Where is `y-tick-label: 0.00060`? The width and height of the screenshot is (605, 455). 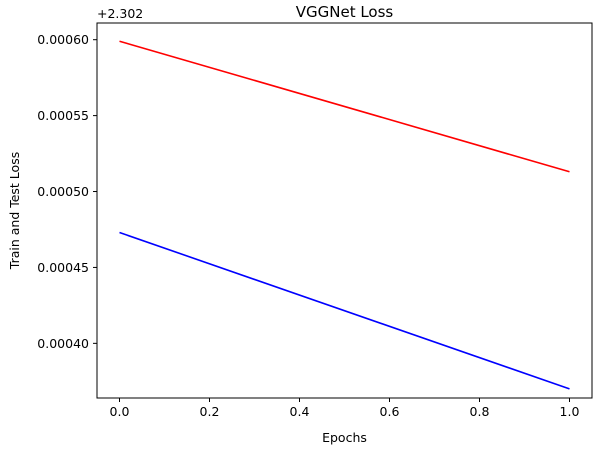 y-tick-label: 0.00060 is located at coordinates (63, 39).